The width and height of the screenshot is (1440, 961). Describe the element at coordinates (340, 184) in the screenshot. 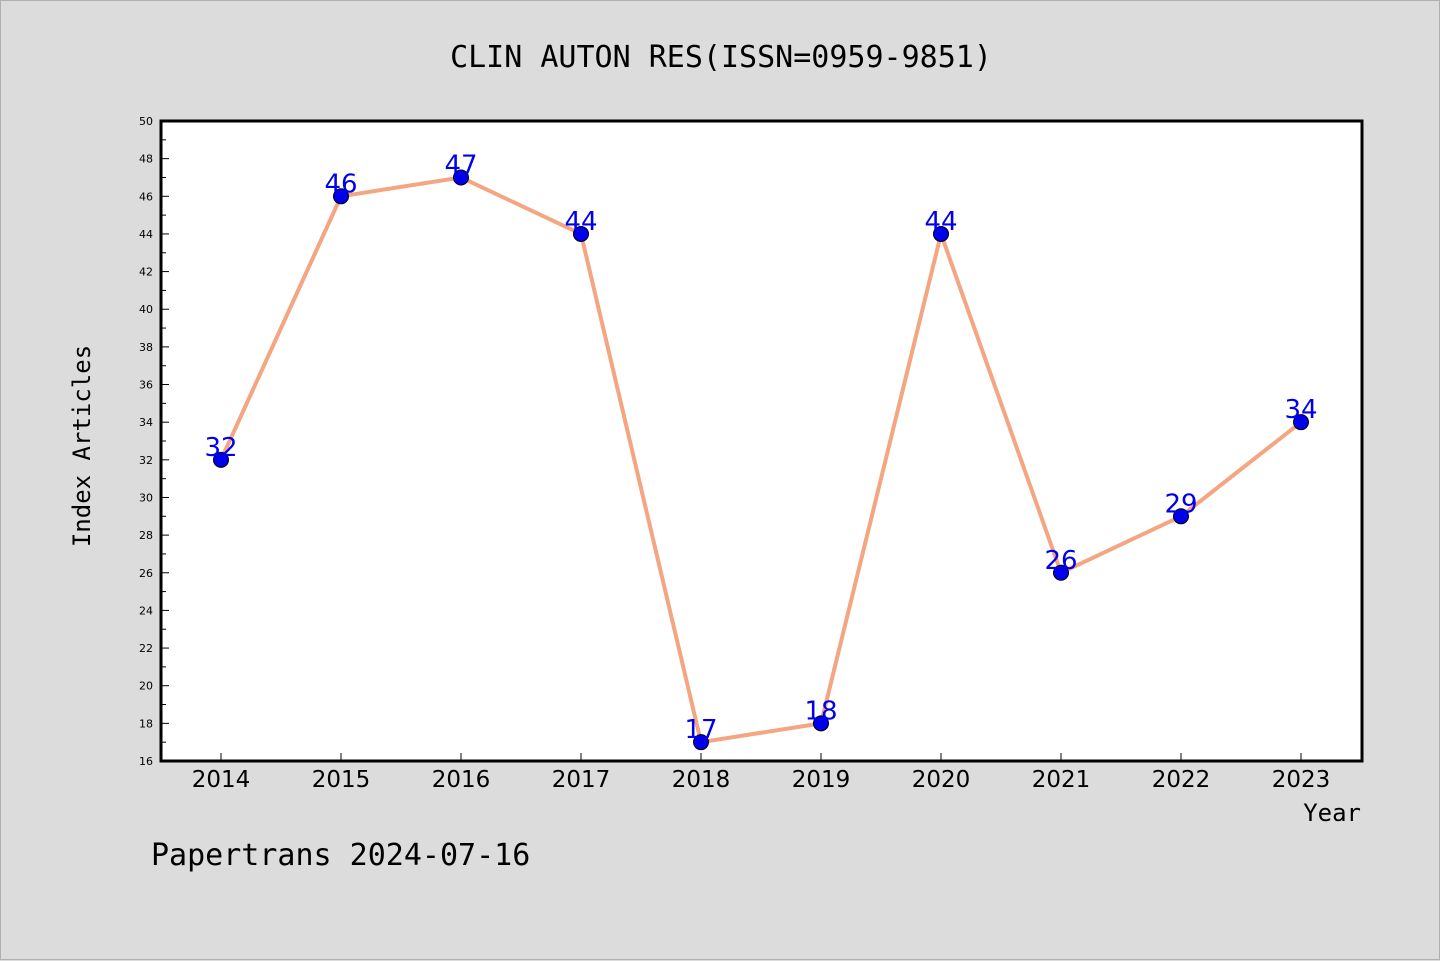

I see `data-label: 46` at that location.